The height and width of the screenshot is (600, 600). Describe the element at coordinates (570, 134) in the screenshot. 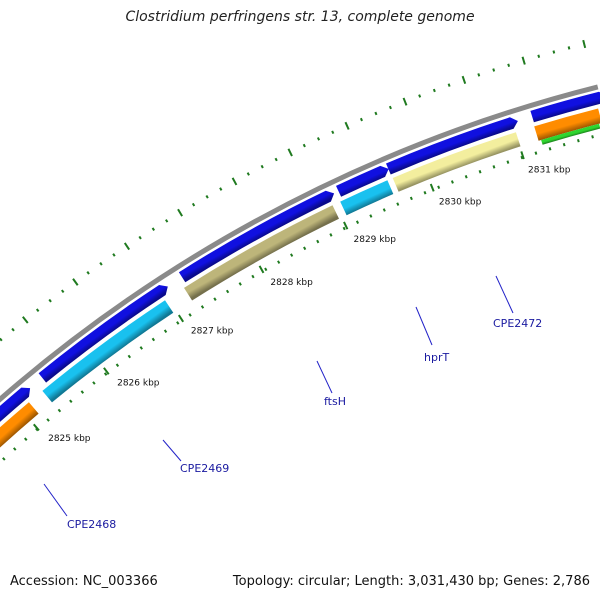

I see `other-feature-green` at that location.